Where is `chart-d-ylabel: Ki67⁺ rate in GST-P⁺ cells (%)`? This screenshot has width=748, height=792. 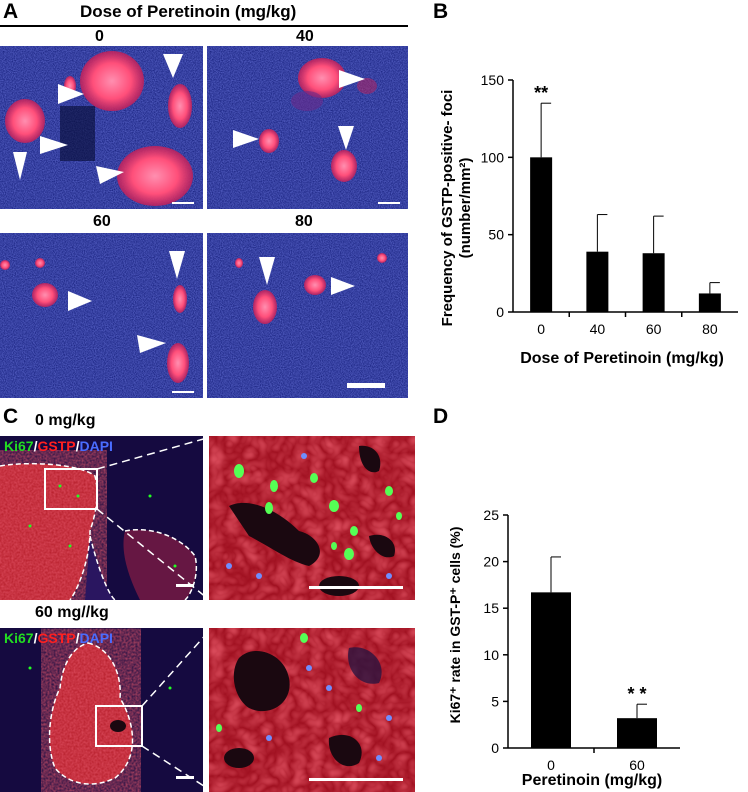 chart-d-ylabel: Ki67⁺ rate in GST-P⁺ cells (%) is located at coordinates (455, 625).